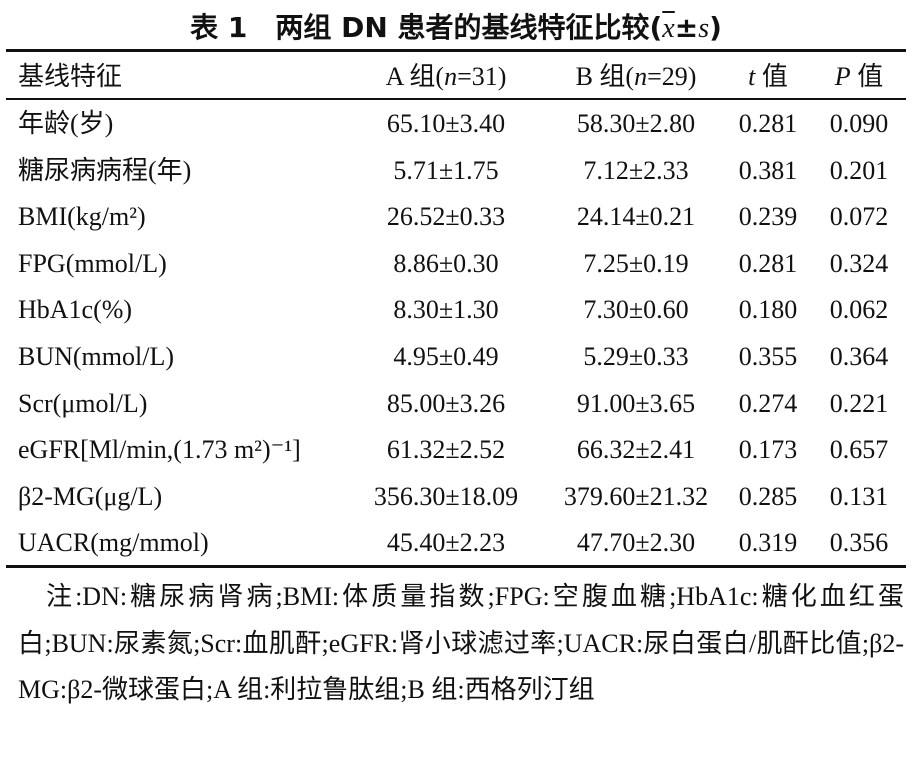 This screenshot has width=912, height=769. I want to click on cell-feature: Scr(μmol/L), so click(83, 403).